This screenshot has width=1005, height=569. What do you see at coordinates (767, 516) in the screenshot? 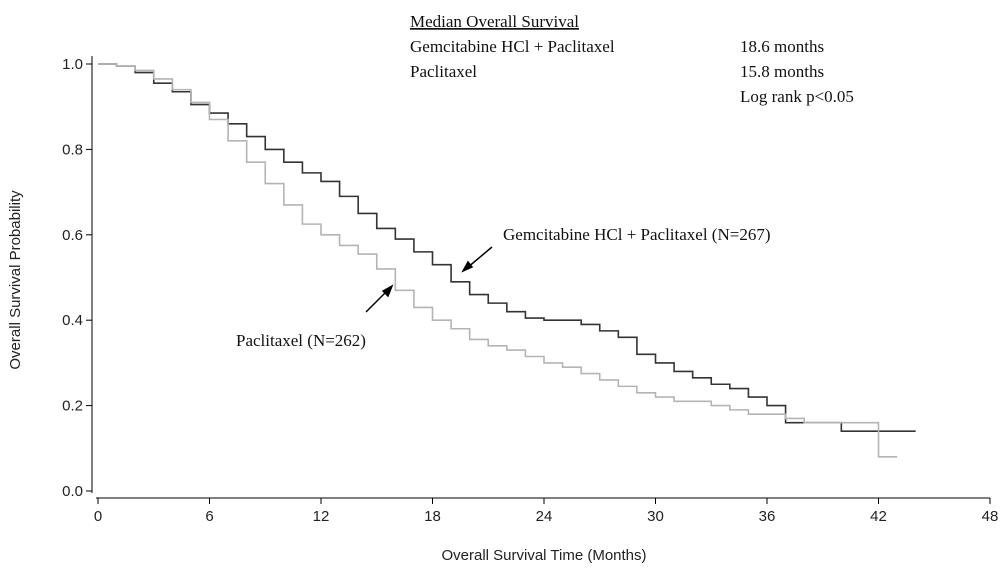
I see `x-tick-label: 36` at bounding box center [767, 516].